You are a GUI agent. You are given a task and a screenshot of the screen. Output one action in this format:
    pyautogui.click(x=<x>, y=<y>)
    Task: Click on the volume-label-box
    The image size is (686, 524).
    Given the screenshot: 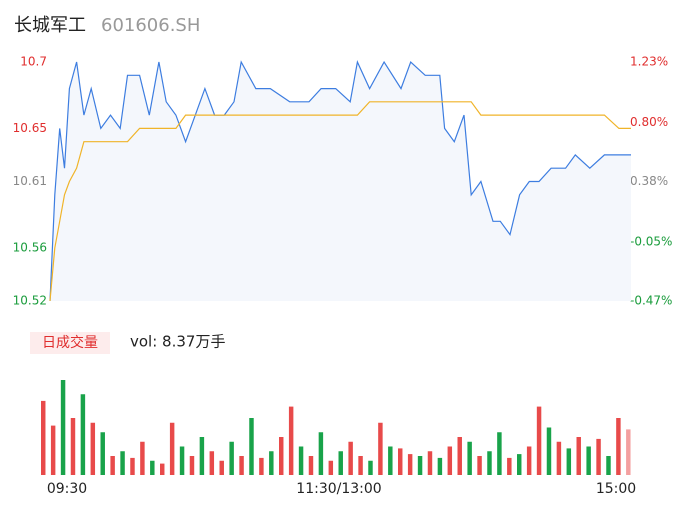 What is the action you would take?
    pyautogui.click(x=70, y=343)
    